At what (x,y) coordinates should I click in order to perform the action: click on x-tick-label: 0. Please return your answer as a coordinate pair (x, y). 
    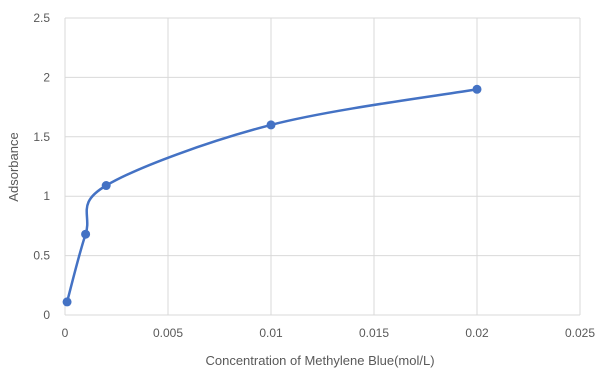
    Looking at the image, I should click on (65, 333).